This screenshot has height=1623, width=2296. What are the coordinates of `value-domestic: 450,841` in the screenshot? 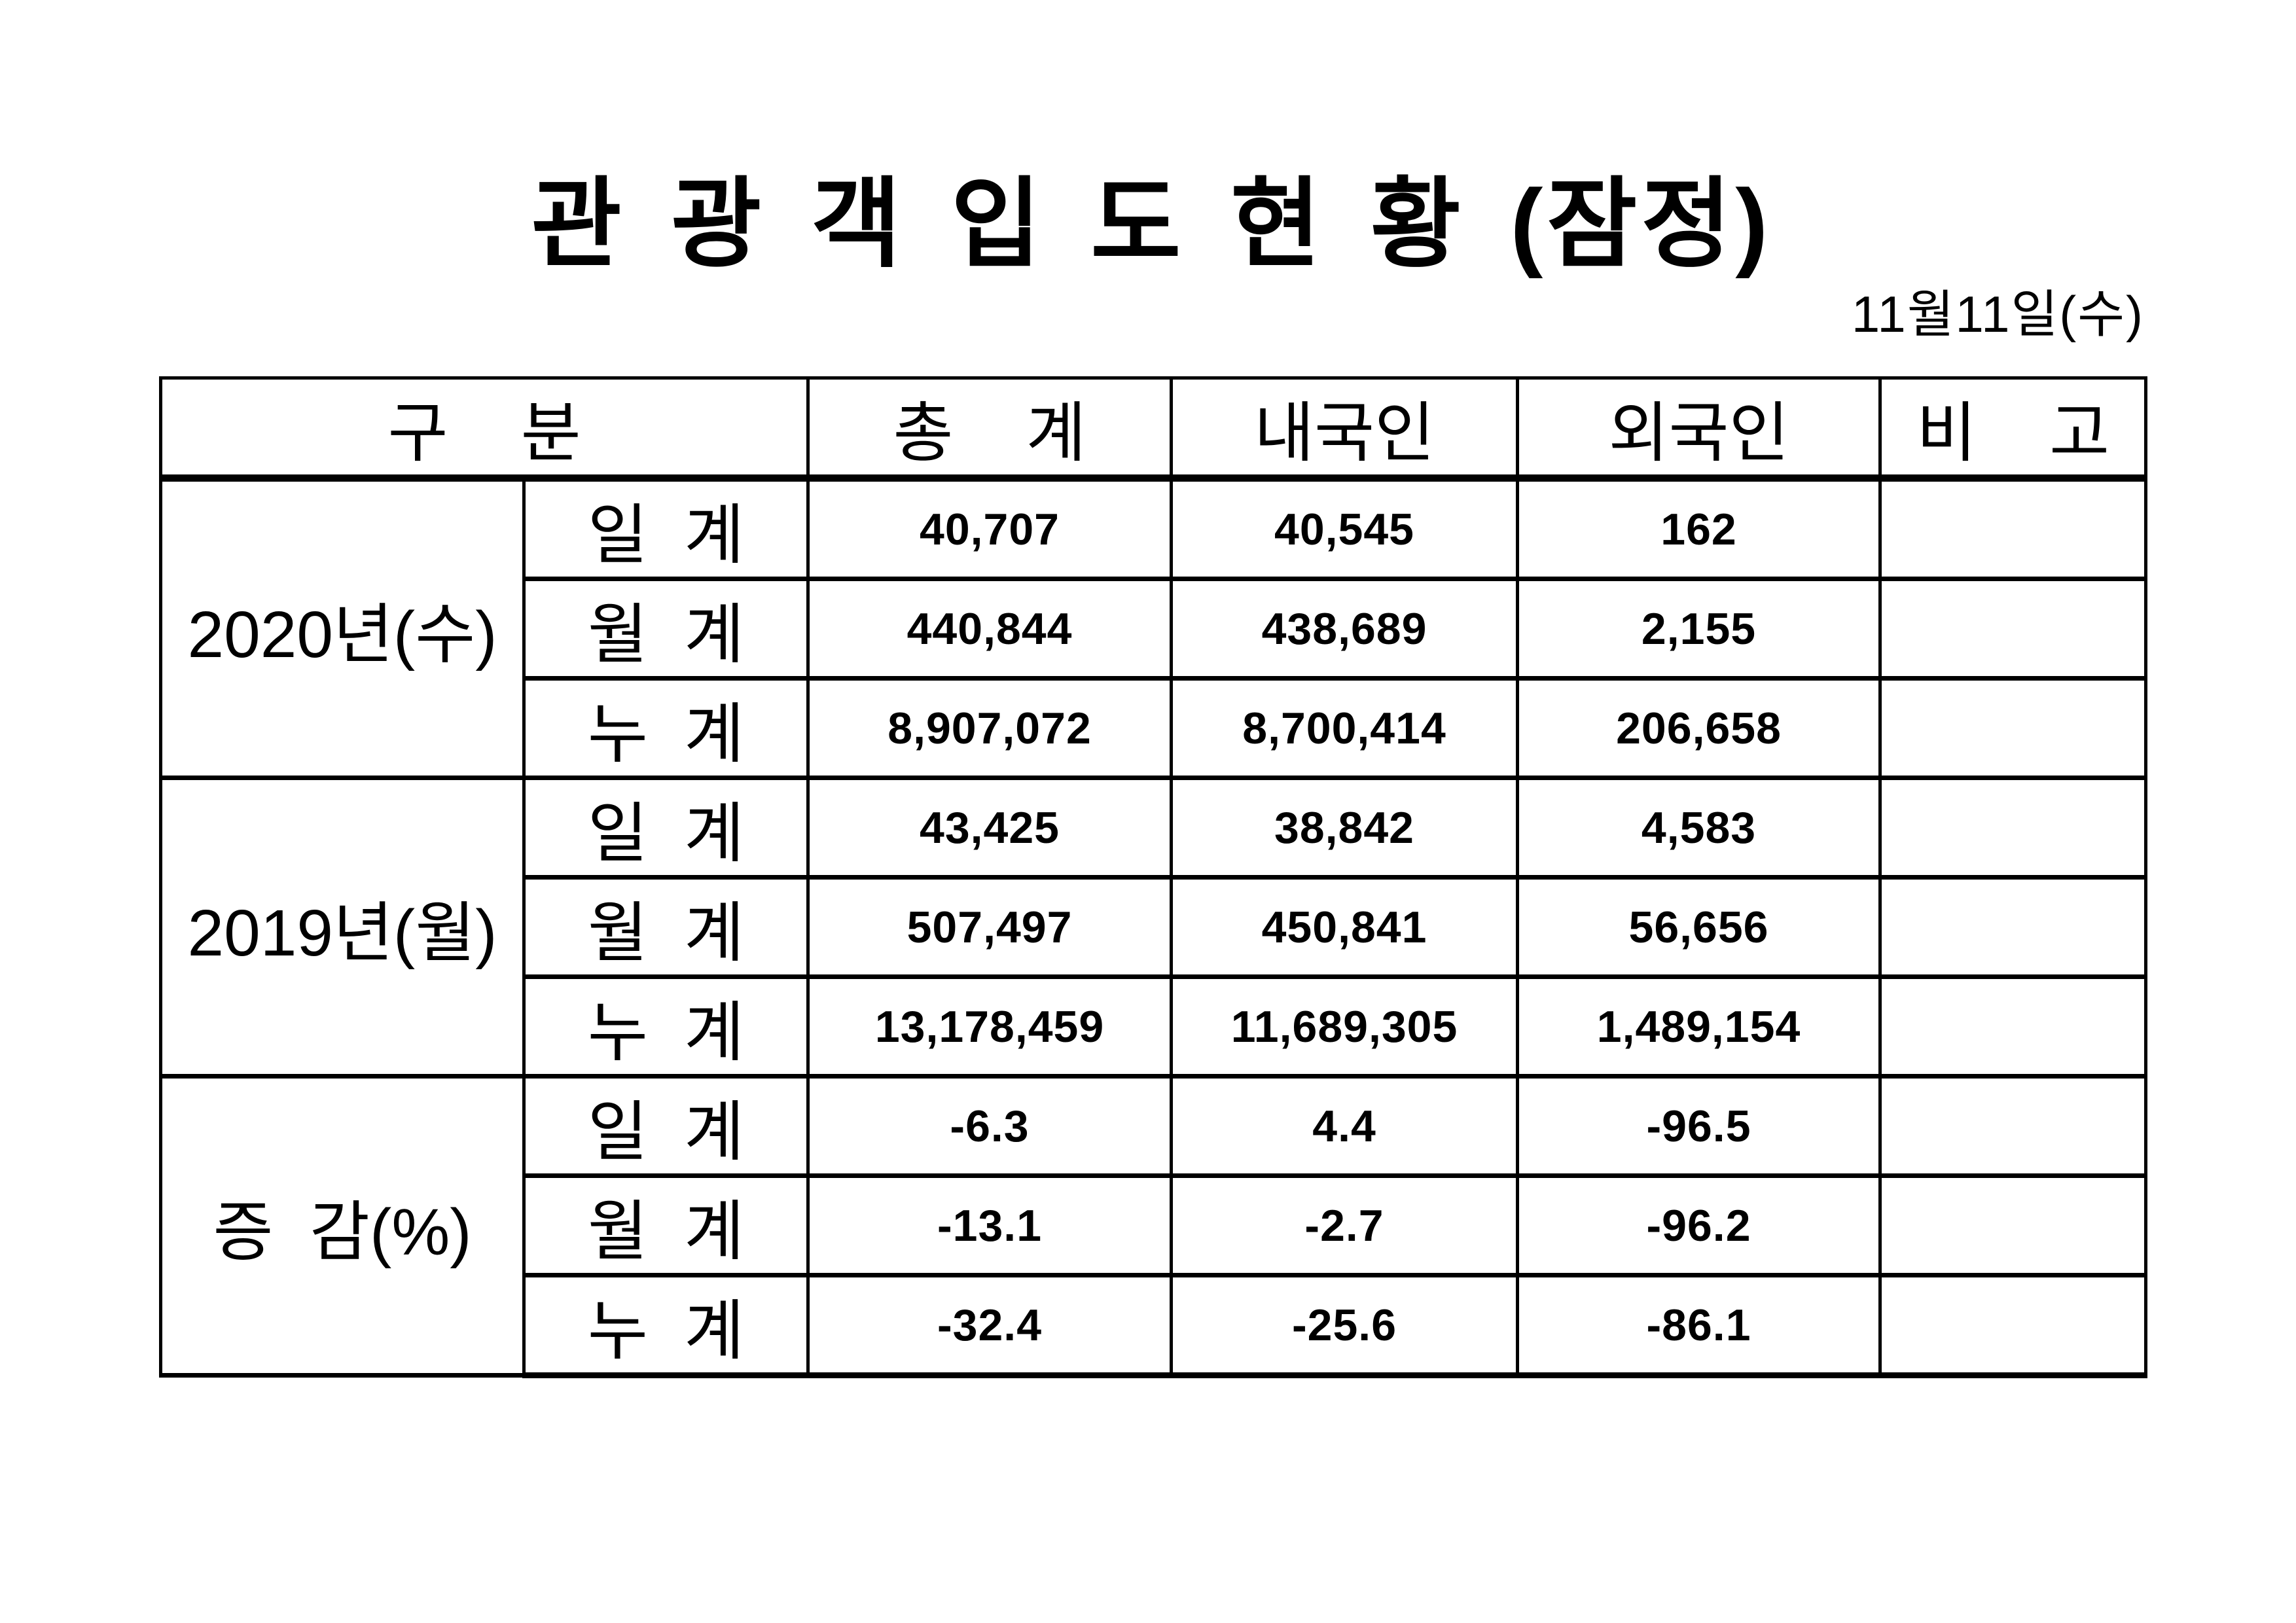 It's located at (1345, 927).